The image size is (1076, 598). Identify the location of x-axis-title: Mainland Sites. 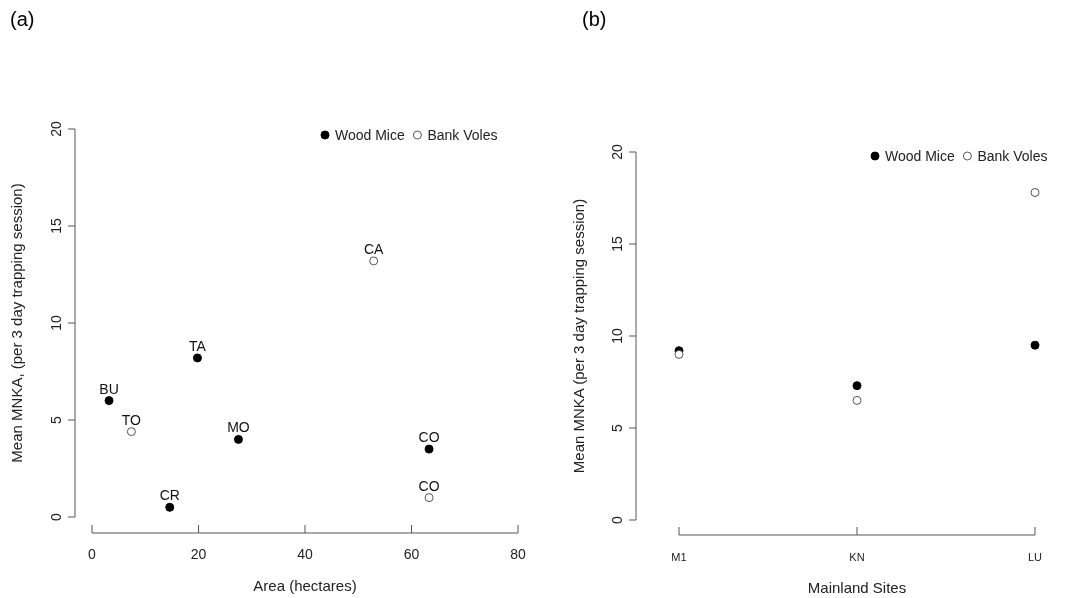
(857, 587).